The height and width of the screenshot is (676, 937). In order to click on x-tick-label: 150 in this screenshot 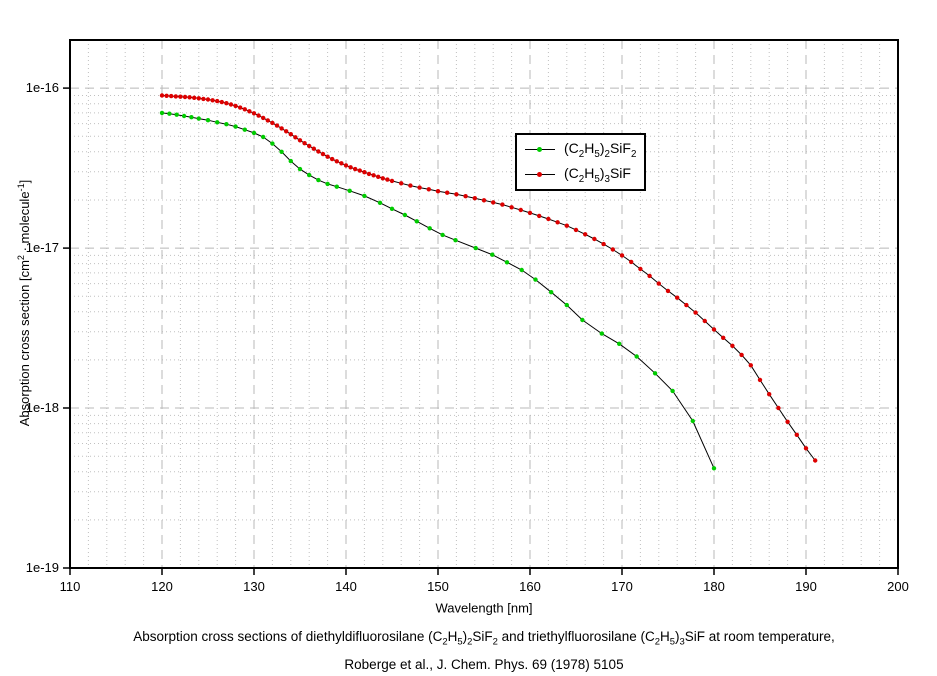, I will do `click(438, 586)`.